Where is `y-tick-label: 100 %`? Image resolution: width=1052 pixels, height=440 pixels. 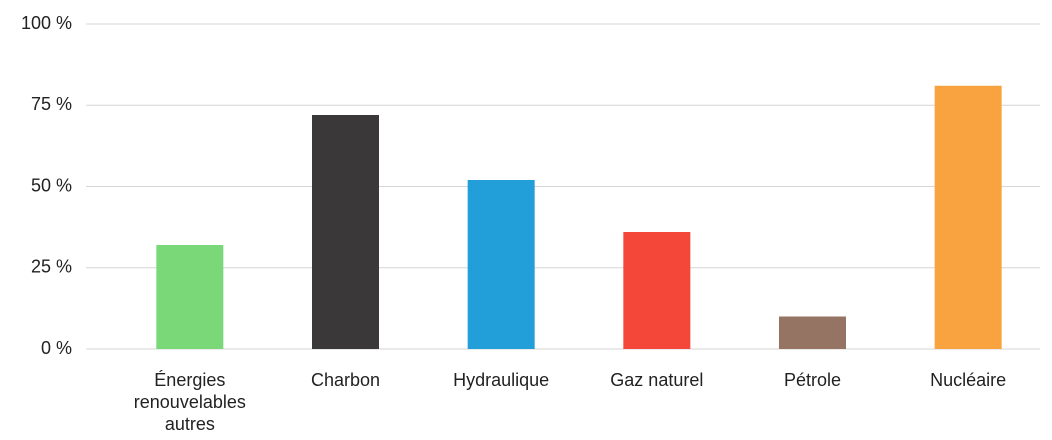
y-tick-label: 100 % is located at coordinates (46, 23).